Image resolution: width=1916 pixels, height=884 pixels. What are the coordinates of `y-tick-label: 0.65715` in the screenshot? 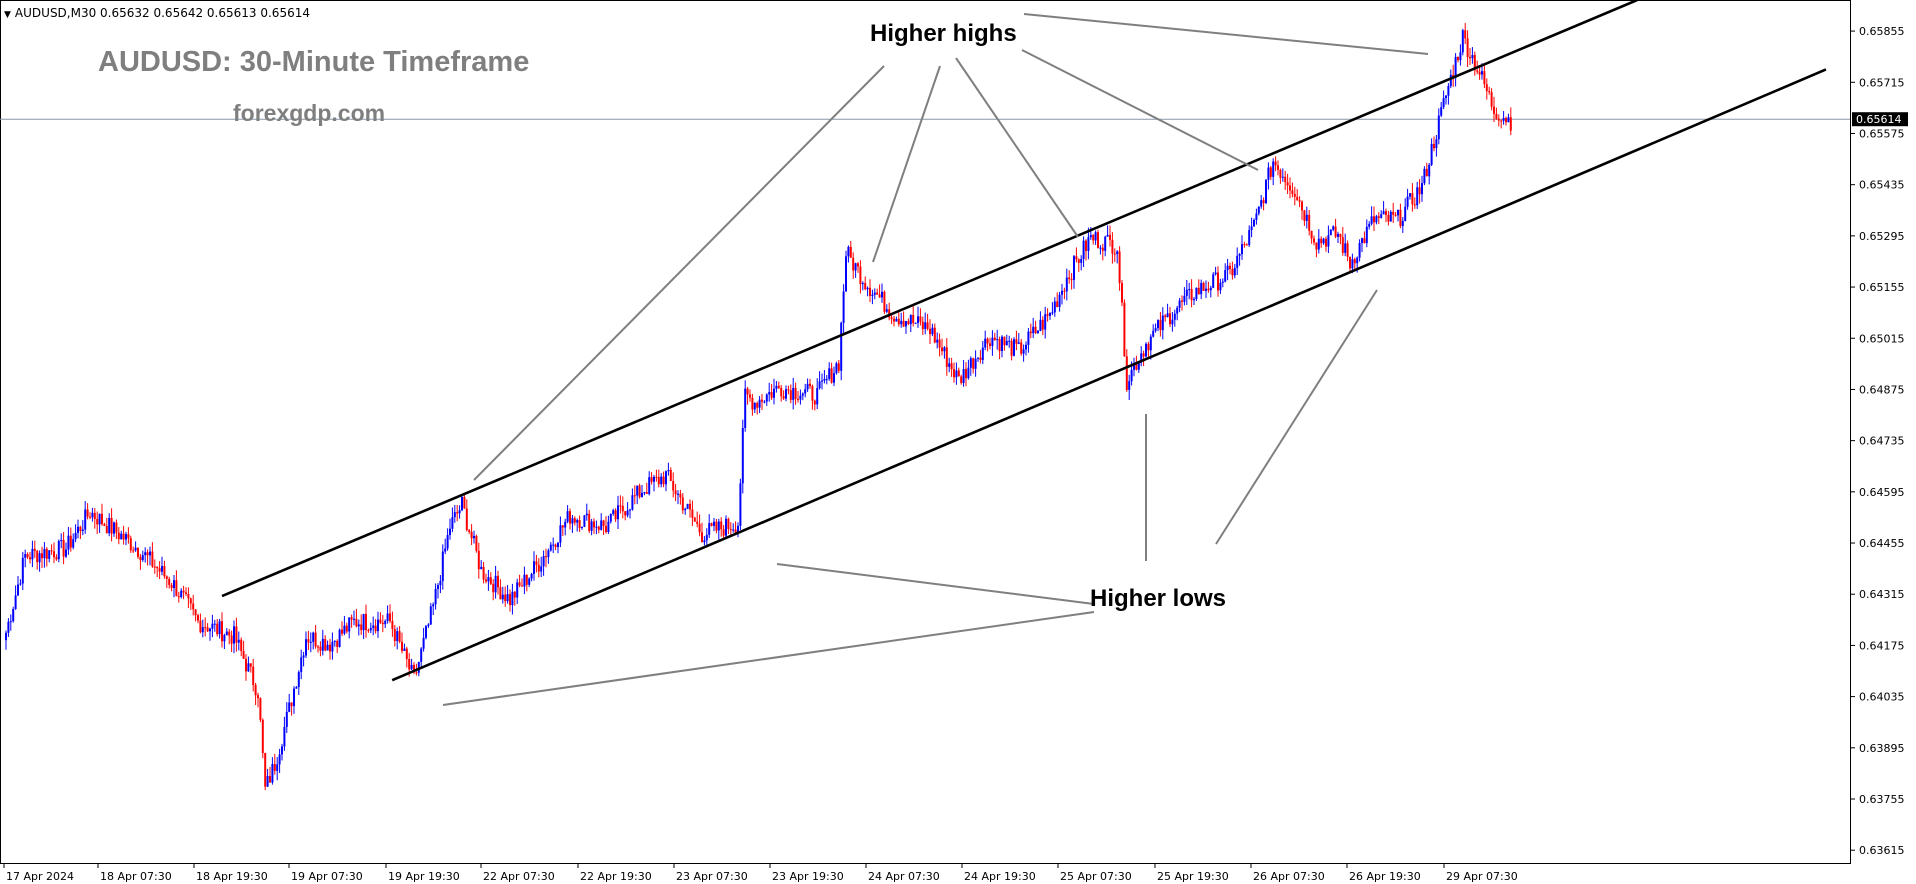 It's located at (1882, 82).